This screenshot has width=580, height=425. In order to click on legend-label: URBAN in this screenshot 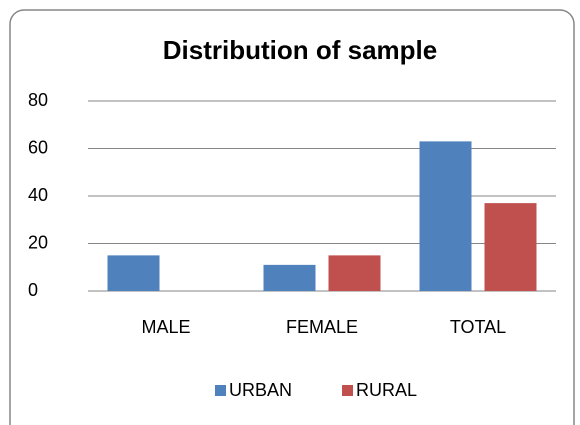, I will do `click(260, 390)`.